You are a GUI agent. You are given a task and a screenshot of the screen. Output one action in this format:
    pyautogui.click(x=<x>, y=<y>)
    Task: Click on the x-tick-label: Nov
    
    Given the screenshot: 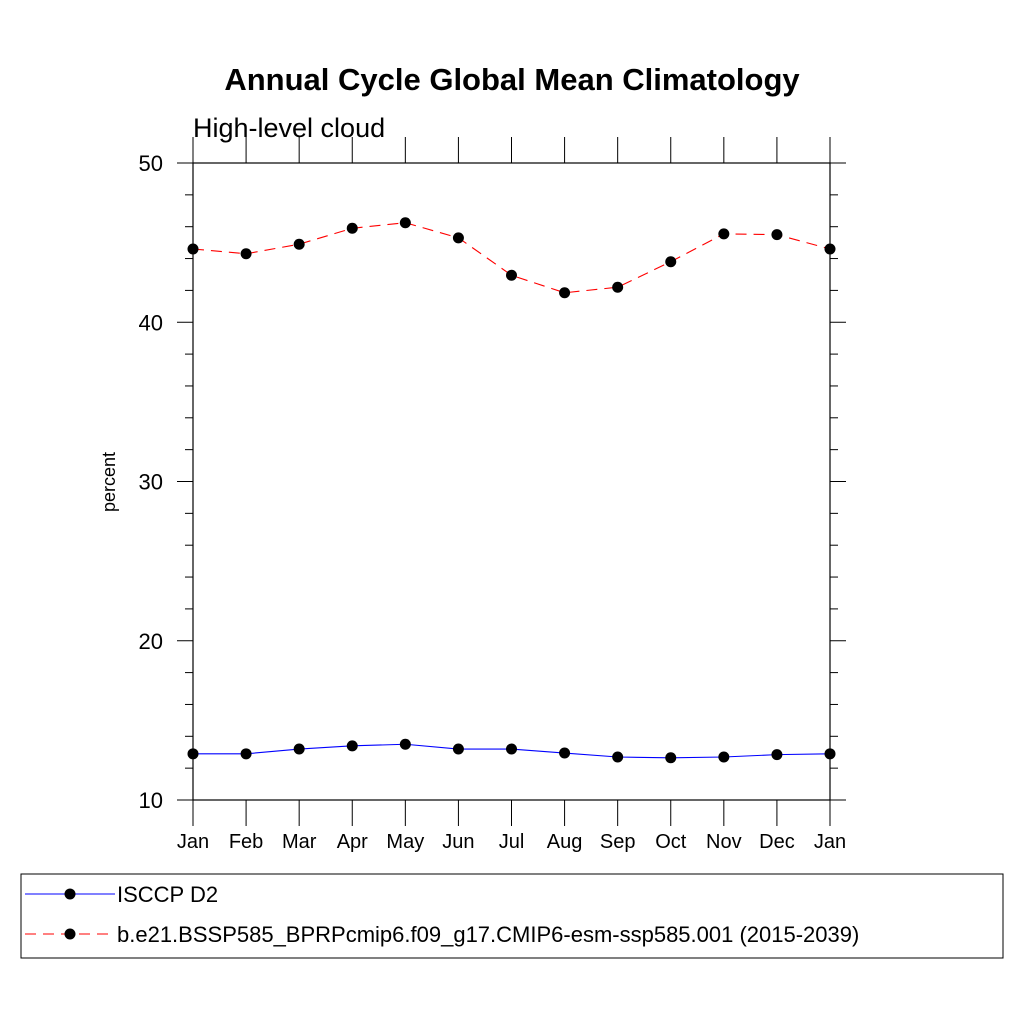 What is the action you would take?
    pyautogui.click(x=724, y=842)
    